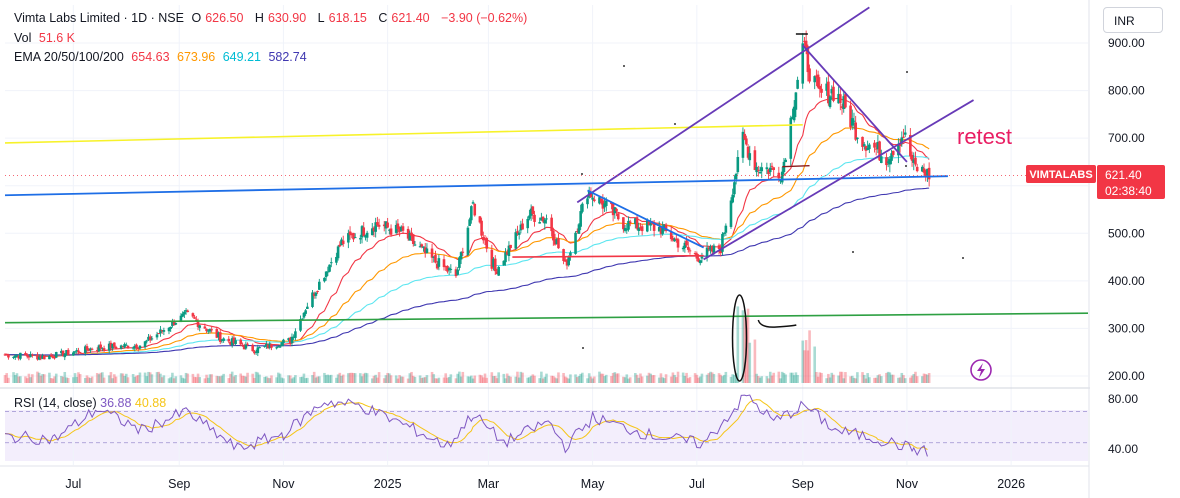 Image resolution: width=1180 pixels, height=498 pixels. I want to click on volume-hook-annotation, so click(777, 323).